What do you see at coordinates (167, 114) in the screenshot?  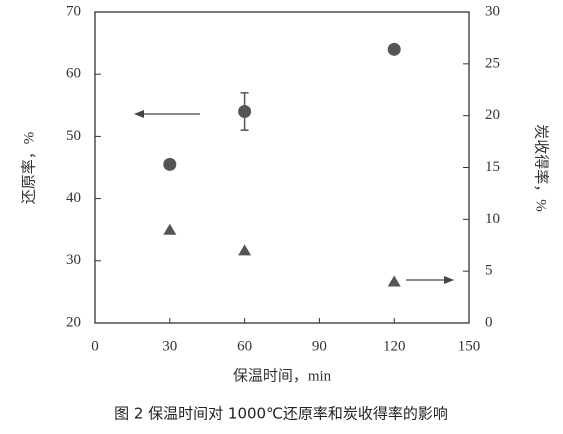 I see `left-arrow` at bounding box center [167, 114].